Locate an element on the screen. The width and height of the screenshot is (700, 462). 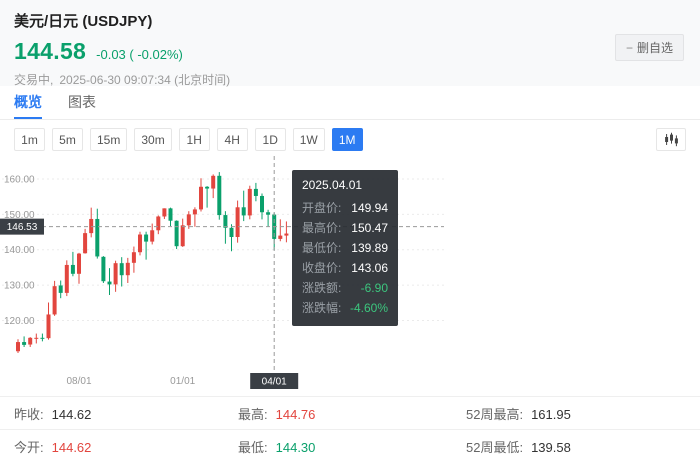
remove-watchlist-button: − 删自选 is located at coordinates (649, 47).